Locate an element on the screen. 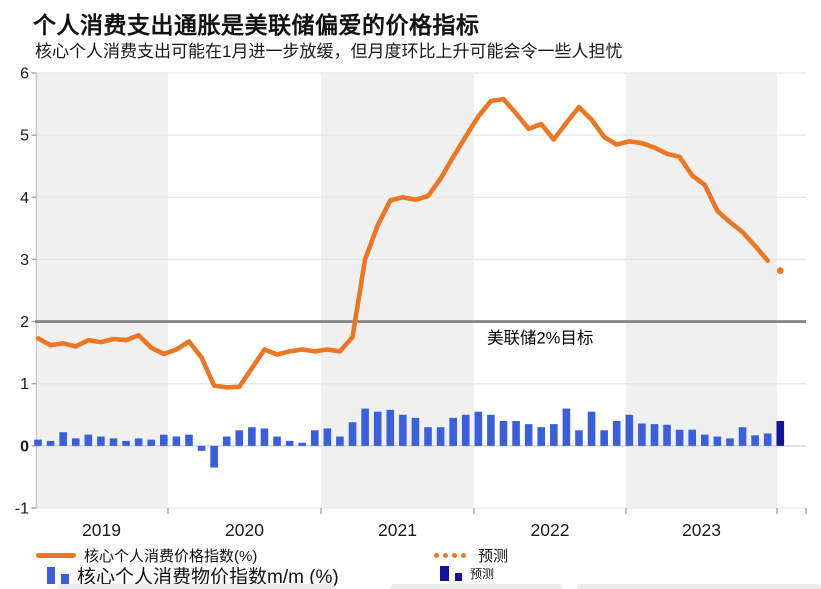 The width and height of the screenshot is (821, 589). y-axis-labels: 6 5 4 3 2 1 0 -1 is located at coordinates (22, 292).